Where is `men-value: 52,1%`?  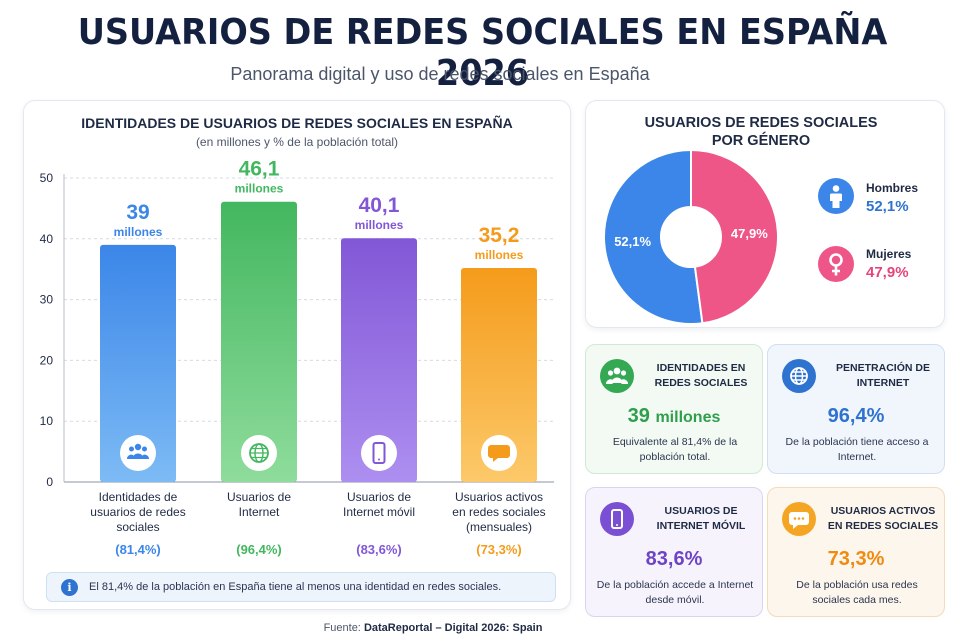 men-value: 52,1% is located at coordinates (887, 206).